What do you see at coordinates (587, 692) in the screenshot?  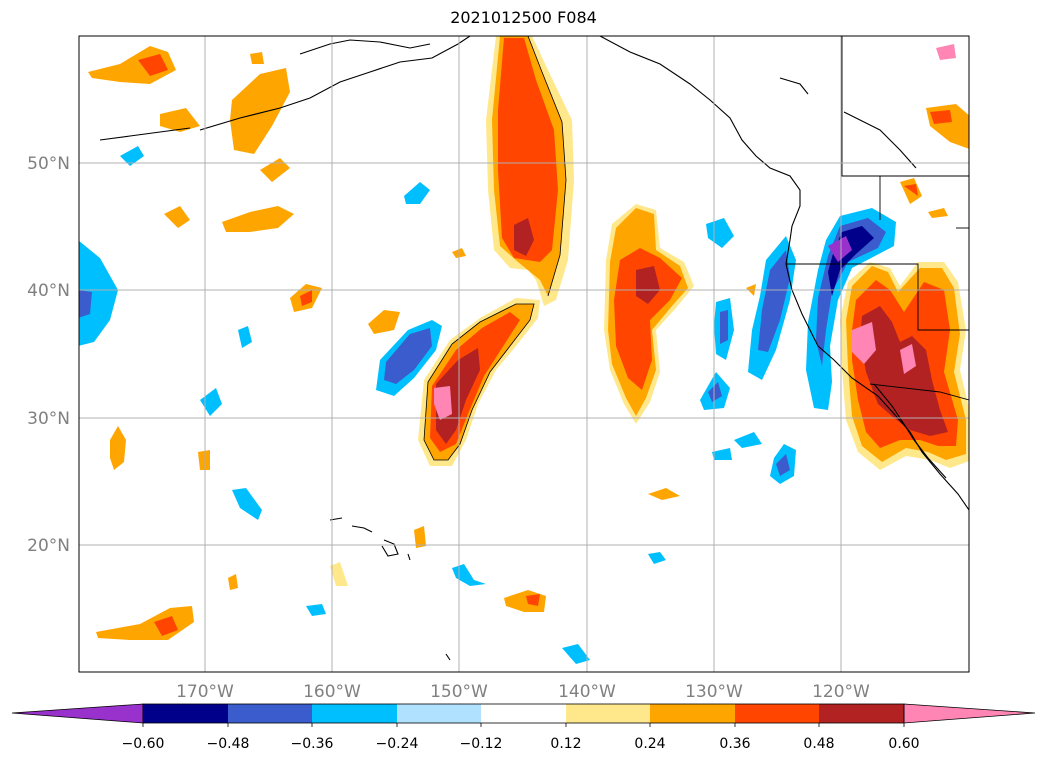 I see `lon-label-140w: 140°W` at bounding box center [587, 692].